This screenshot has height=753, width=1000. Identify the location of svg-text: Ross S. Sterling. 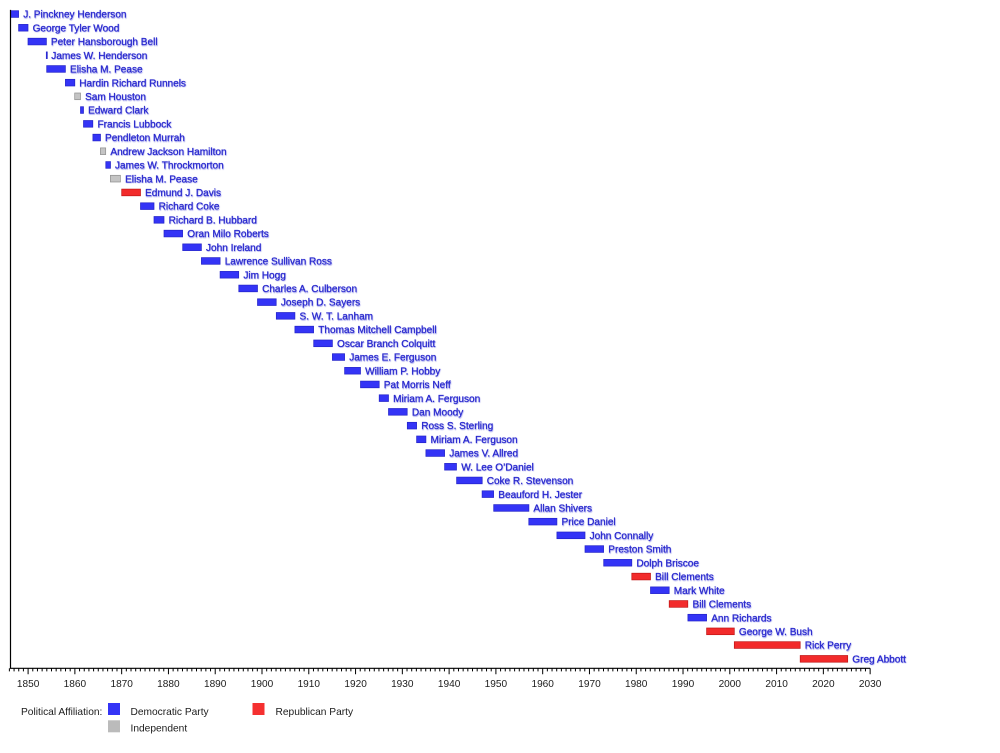
(457, 426).